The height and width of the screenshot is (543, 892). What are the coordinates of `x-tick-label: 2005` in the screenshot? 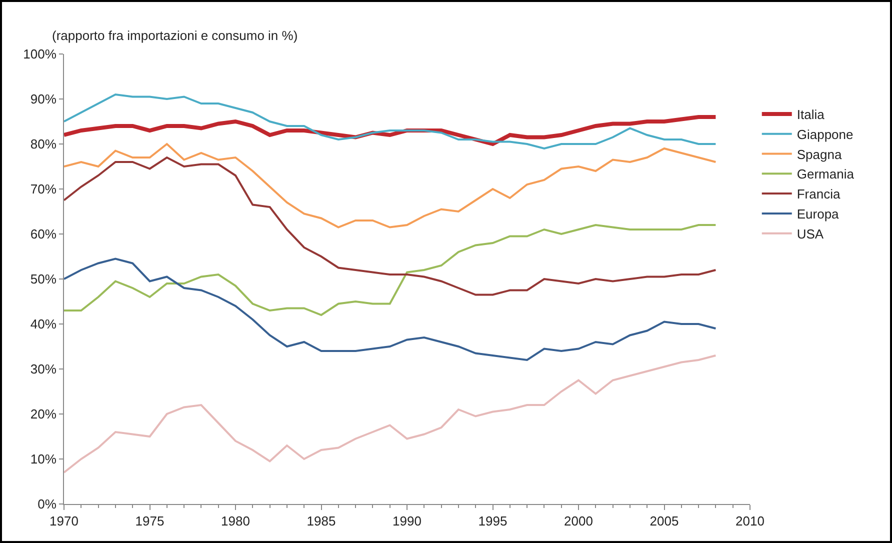 It's located at (664, 521).